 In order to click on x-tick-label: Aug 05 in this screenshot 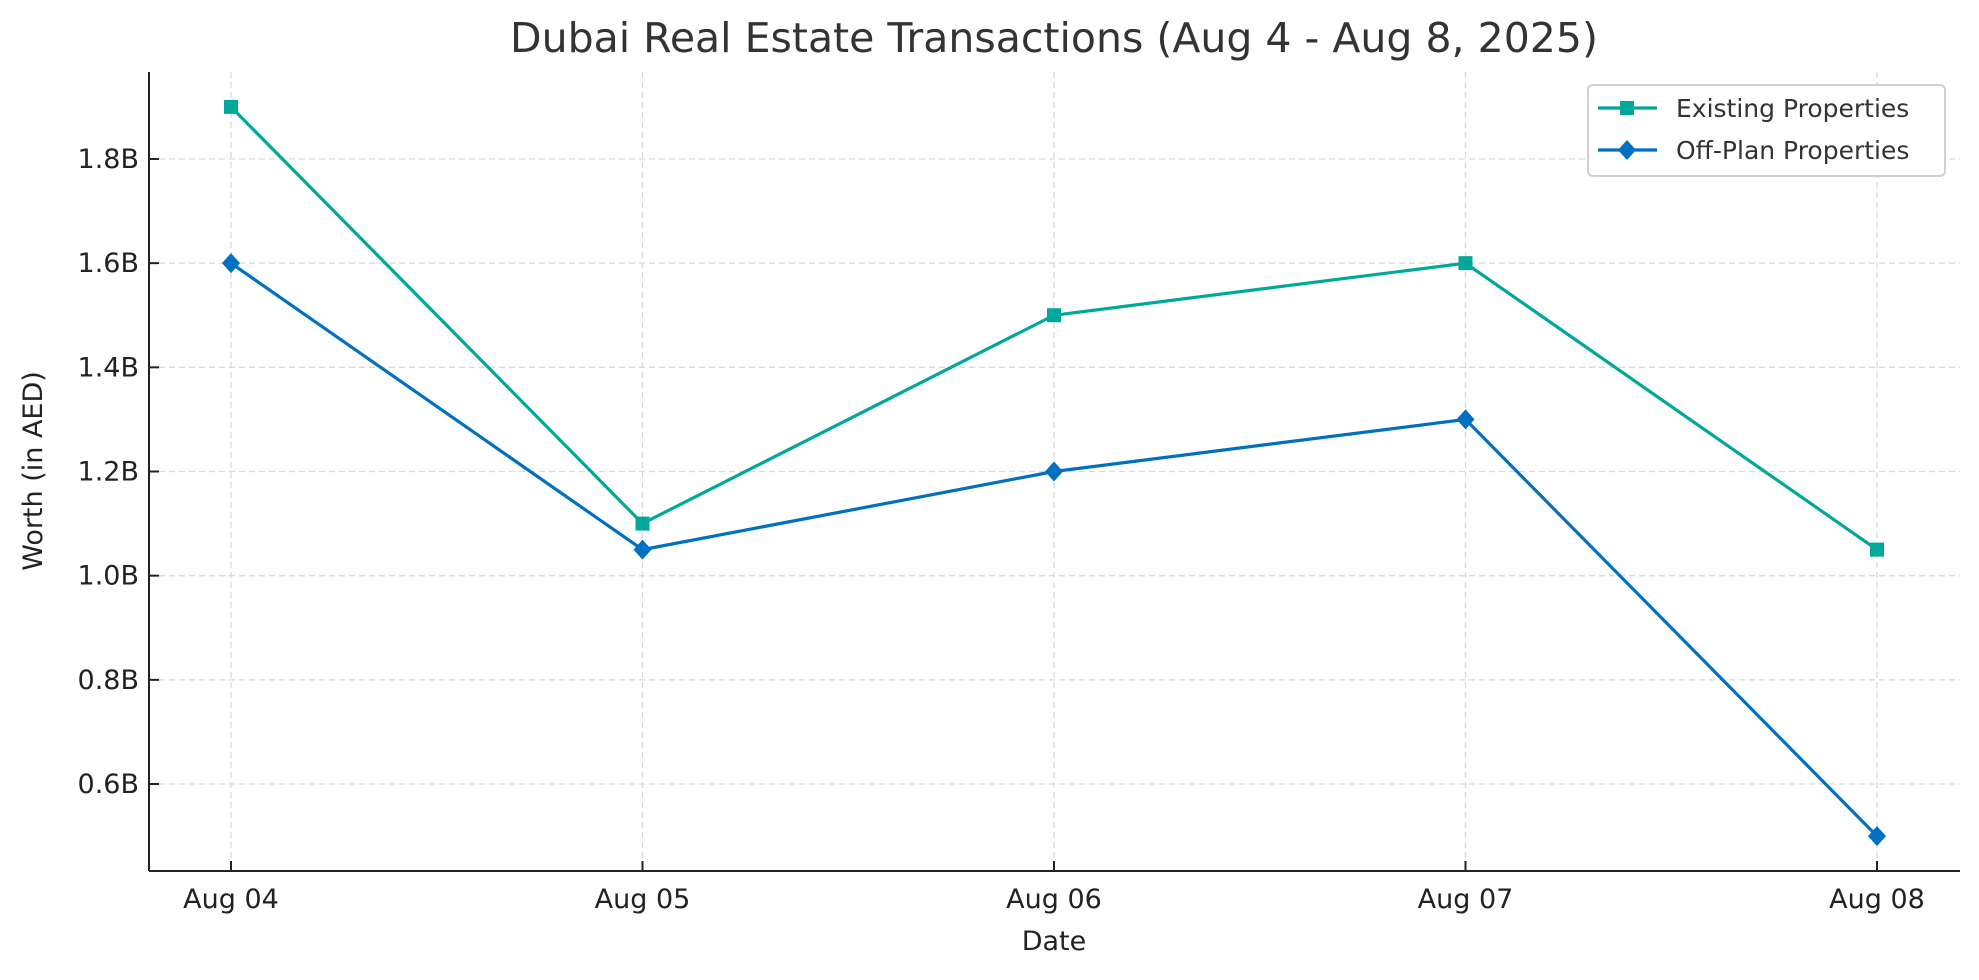, I will do `click(643, 899)`.